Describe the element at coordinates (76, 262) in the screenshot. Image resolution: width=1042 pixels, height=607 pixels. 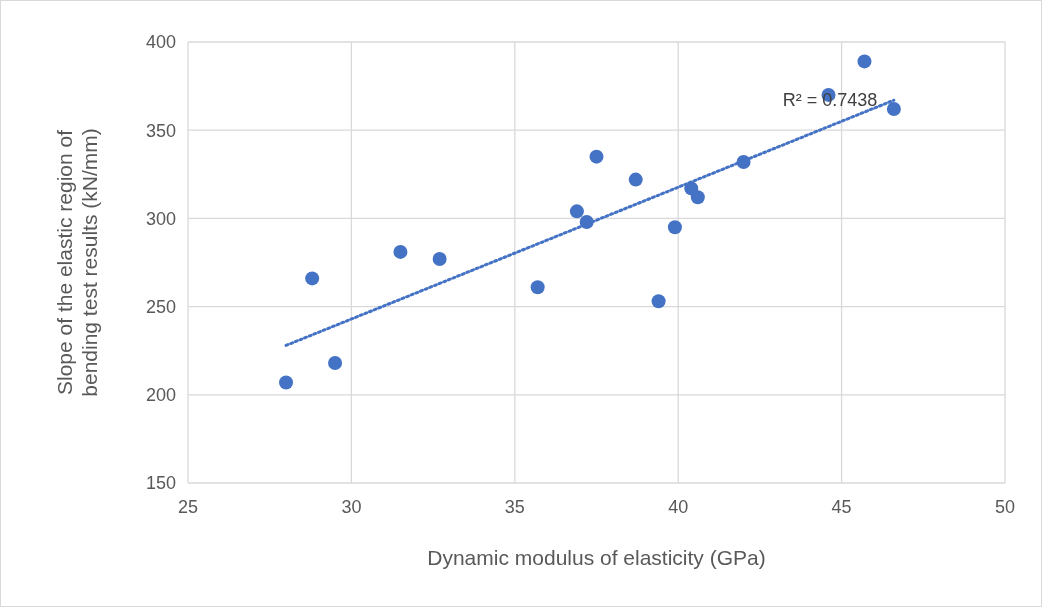
I see `y-axis-title: Slope of the elastic region of bending test results (kN/mm)` at that location.